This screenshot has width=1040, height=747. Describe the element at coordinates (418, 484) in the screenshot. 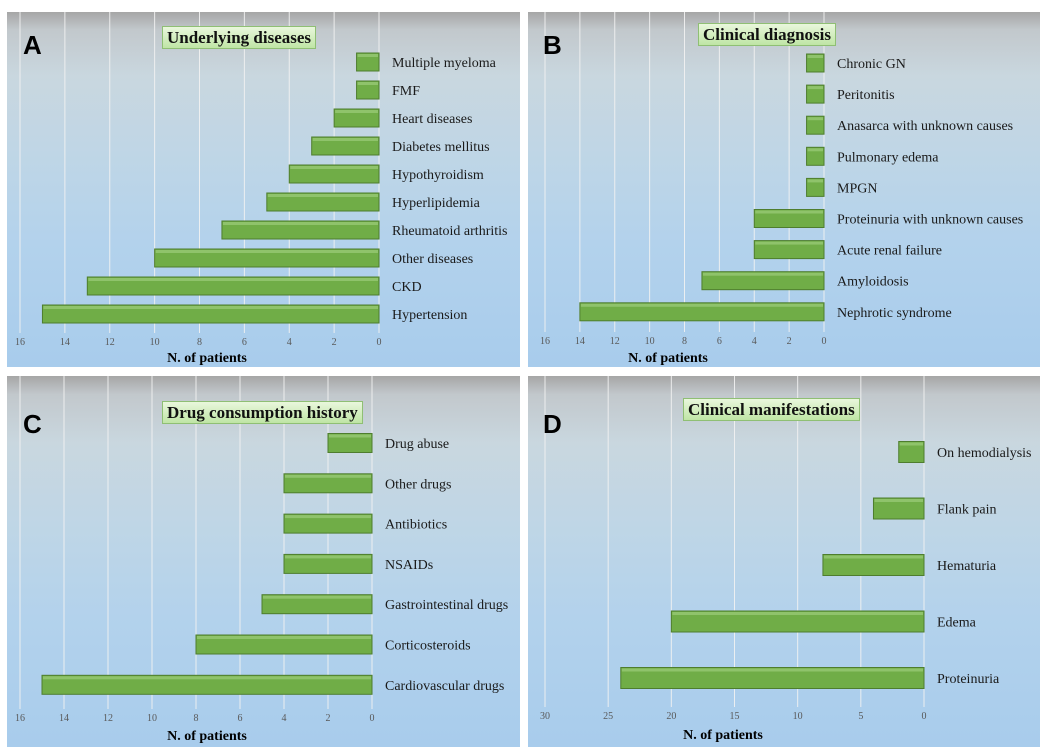

I see `category-label: Other drugs` at that location.